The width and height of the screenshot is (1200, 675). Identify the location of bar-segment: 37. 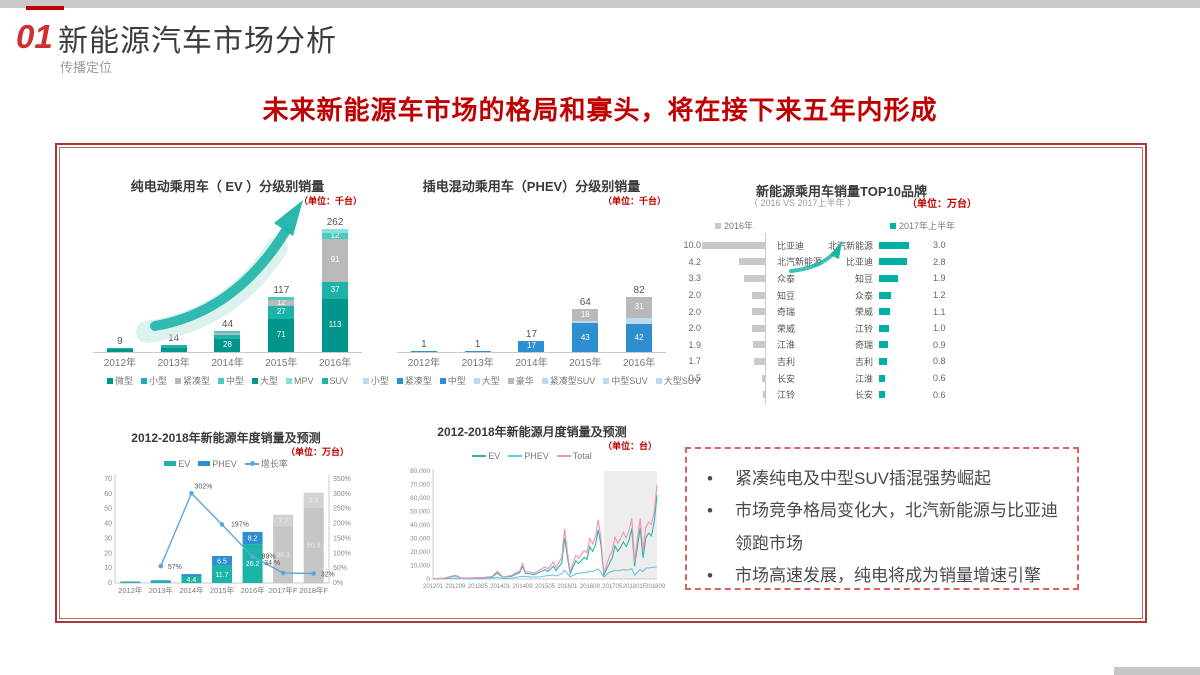
(335, 290).